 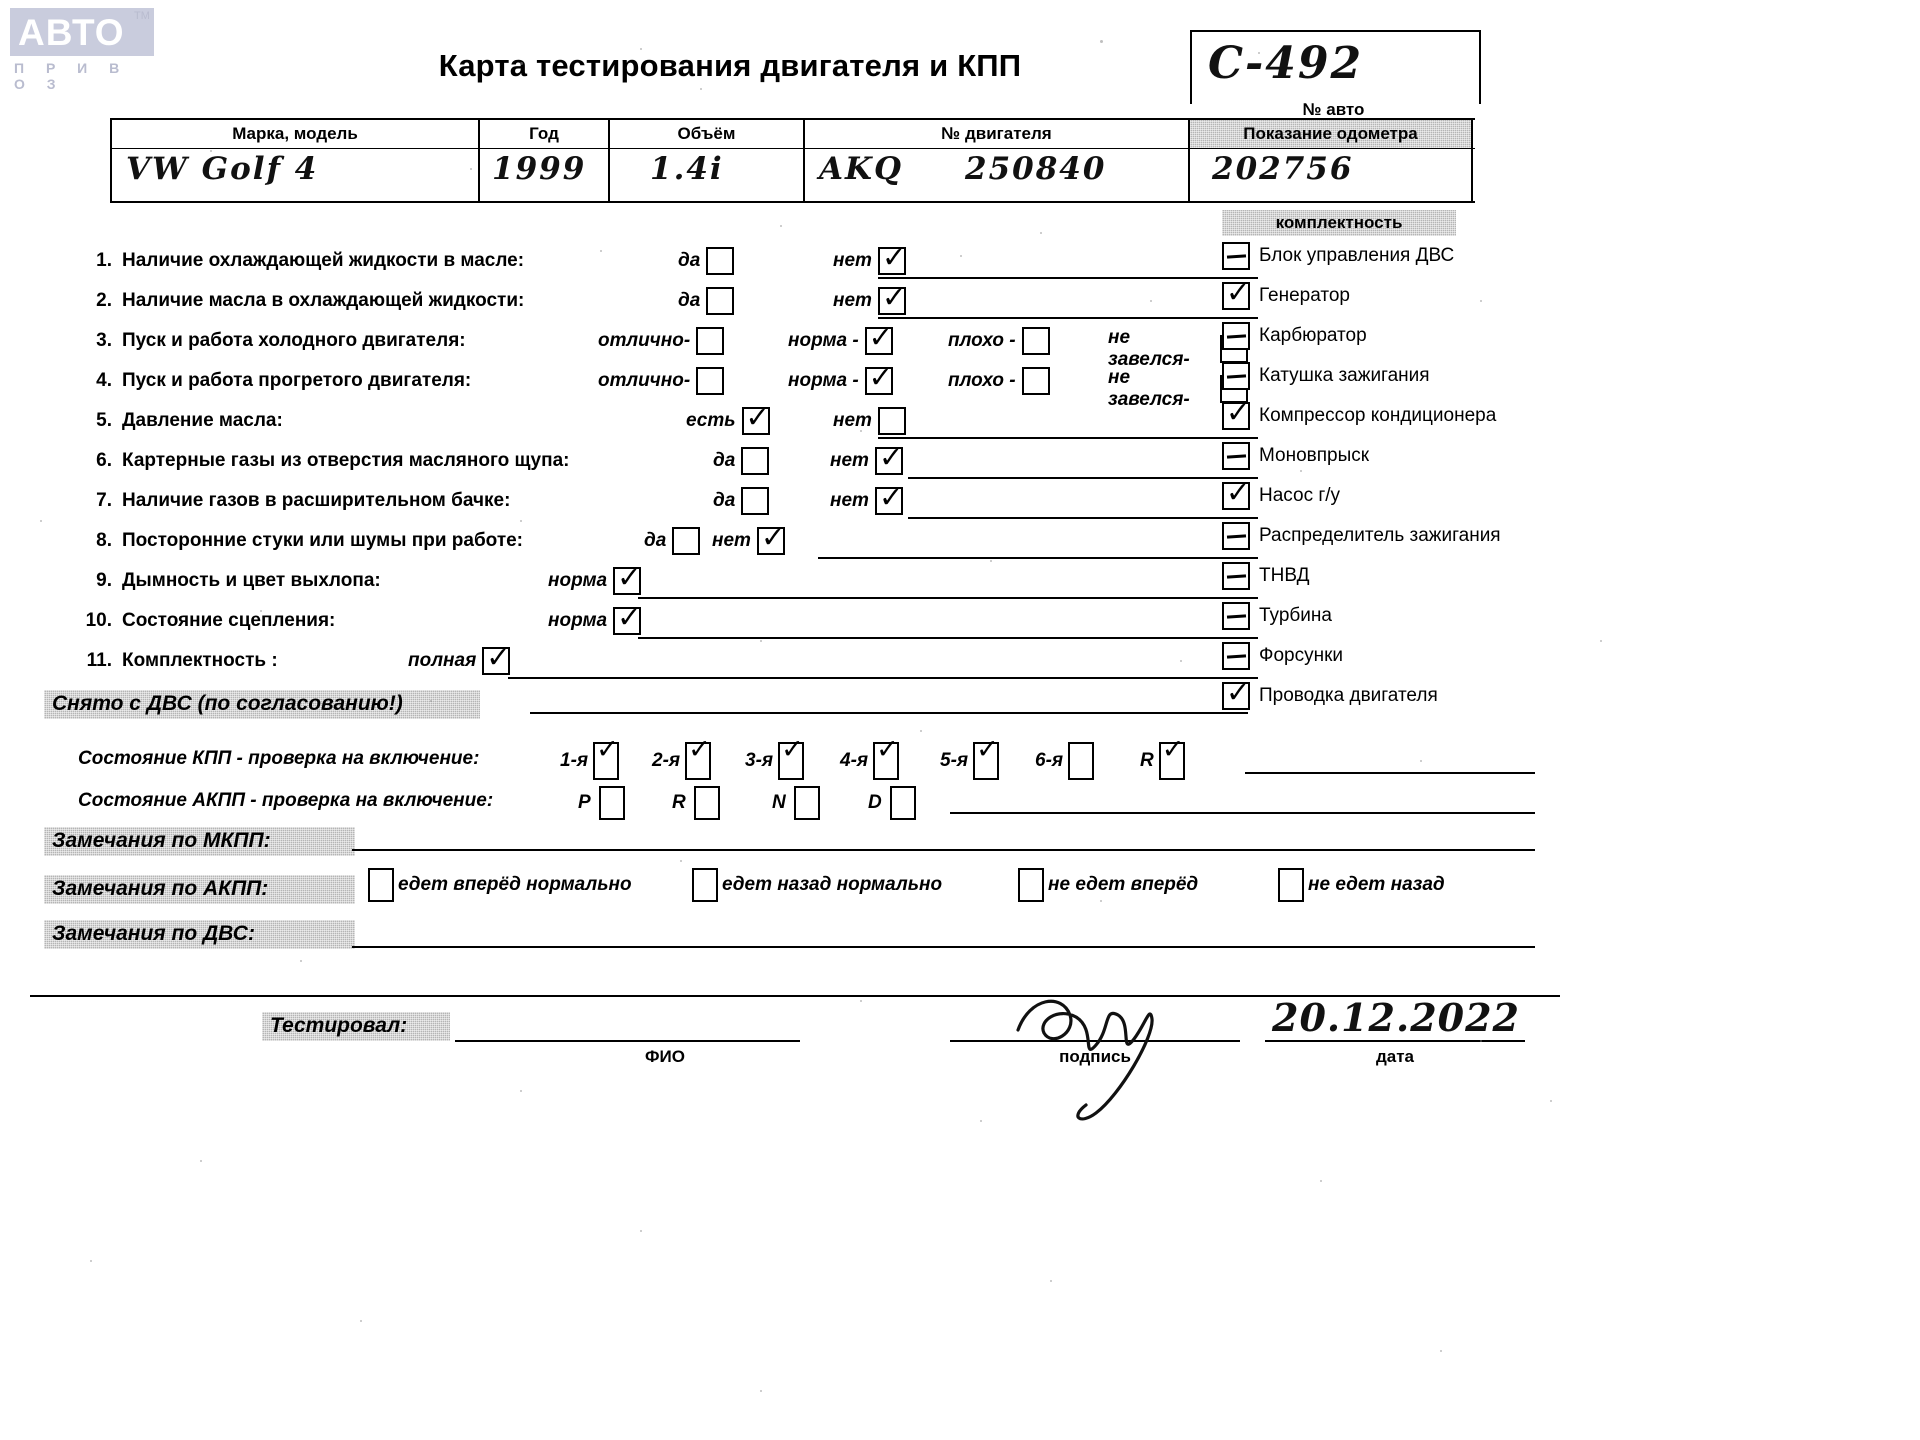 I want to click on gear-option: R, so click(x=1162, y=757).